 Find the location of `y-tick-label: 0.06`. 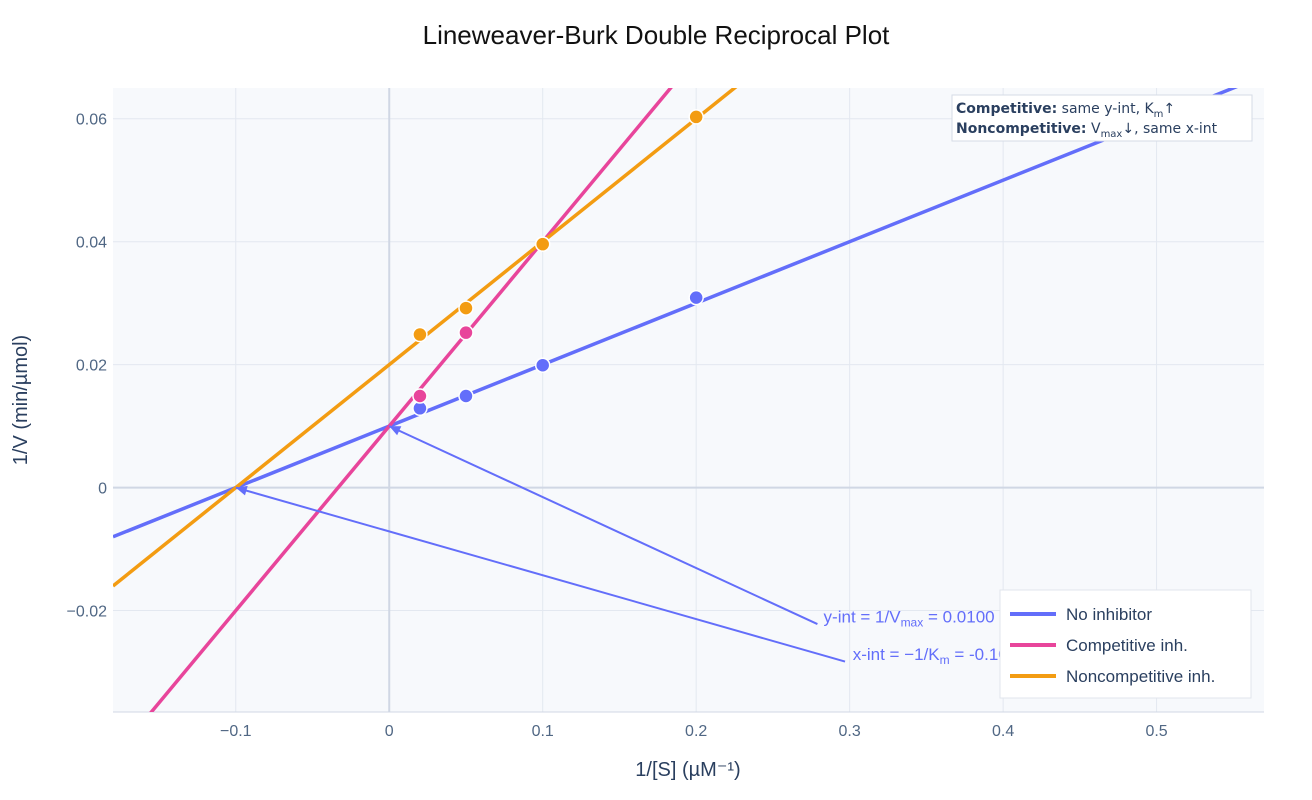

y-tick-label: 0.06 is located at coordinates (91, 120).